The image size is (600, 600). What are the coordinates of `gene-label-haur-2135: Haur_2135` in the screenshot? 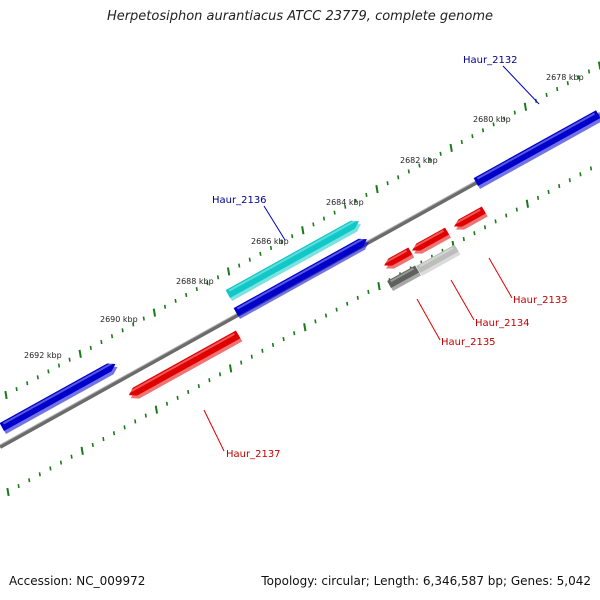 It's located at (468, 342).